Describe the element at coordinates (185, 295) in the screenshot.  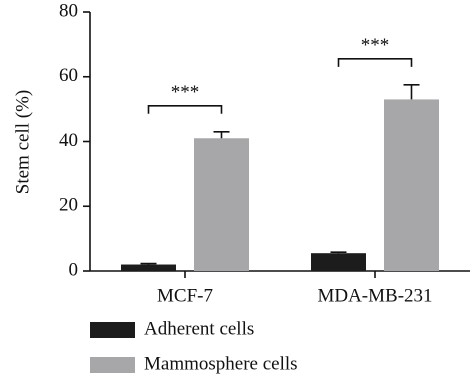
I see `x-tick-label: MCF-7` at that location.